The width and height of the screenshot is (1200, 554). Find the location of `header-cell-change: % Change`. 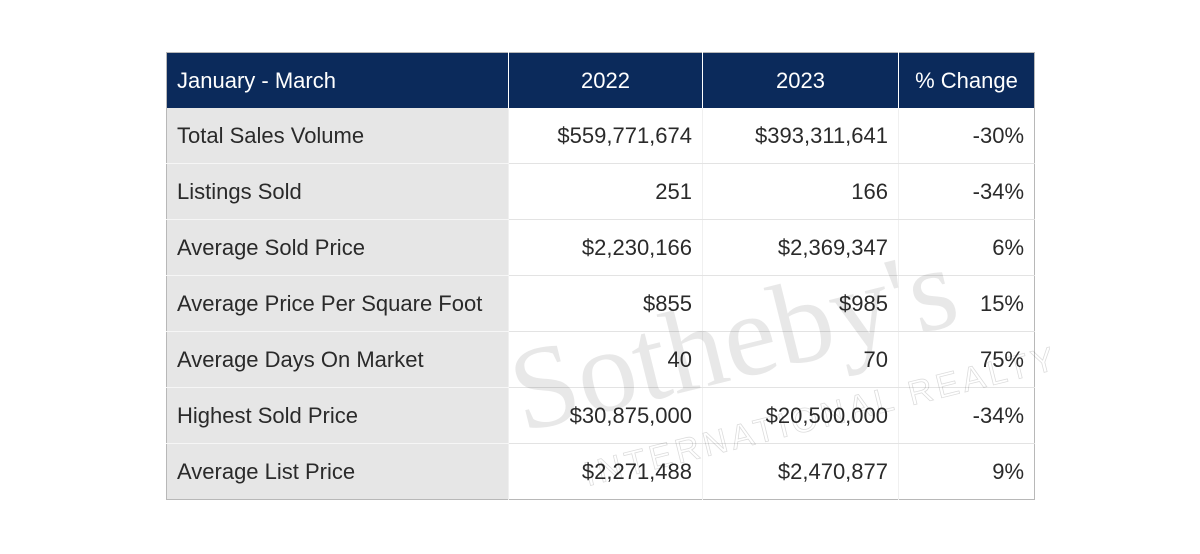

header-cell-change: % Change is located at coordinates (966, 80).